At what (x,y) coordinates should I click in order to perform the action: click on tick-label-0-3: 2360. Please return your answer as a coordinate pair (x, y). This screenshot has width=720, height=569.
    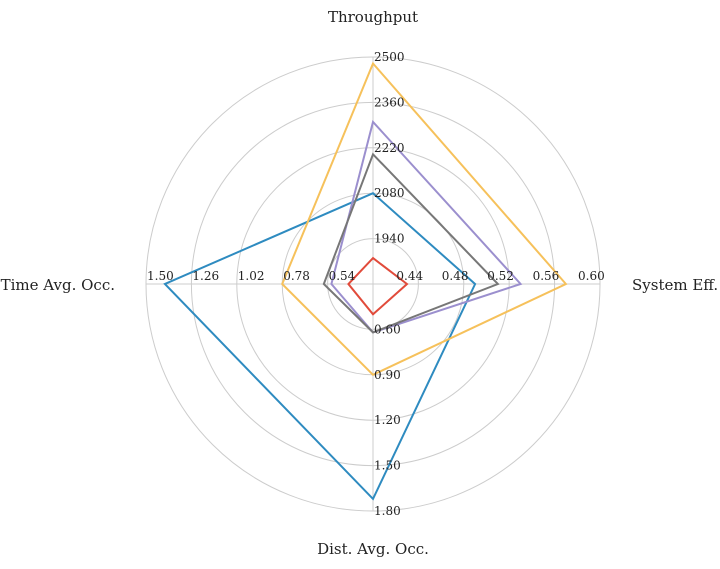
    Looking at the image, I should click on (389, 102).